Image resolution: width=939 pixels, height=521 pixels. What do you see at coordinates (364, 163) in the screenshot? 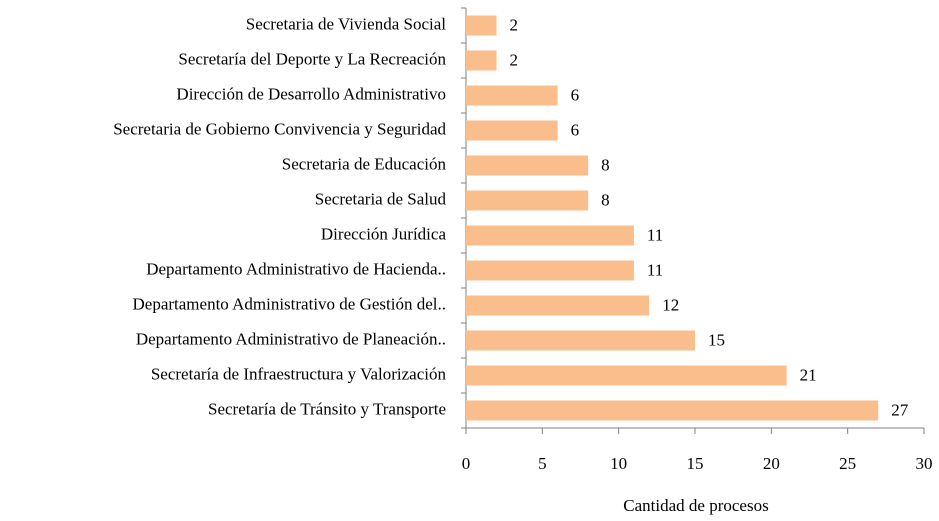
I see `y-tick-label: Secretaria de Educación` at bounding box center [364, 163].